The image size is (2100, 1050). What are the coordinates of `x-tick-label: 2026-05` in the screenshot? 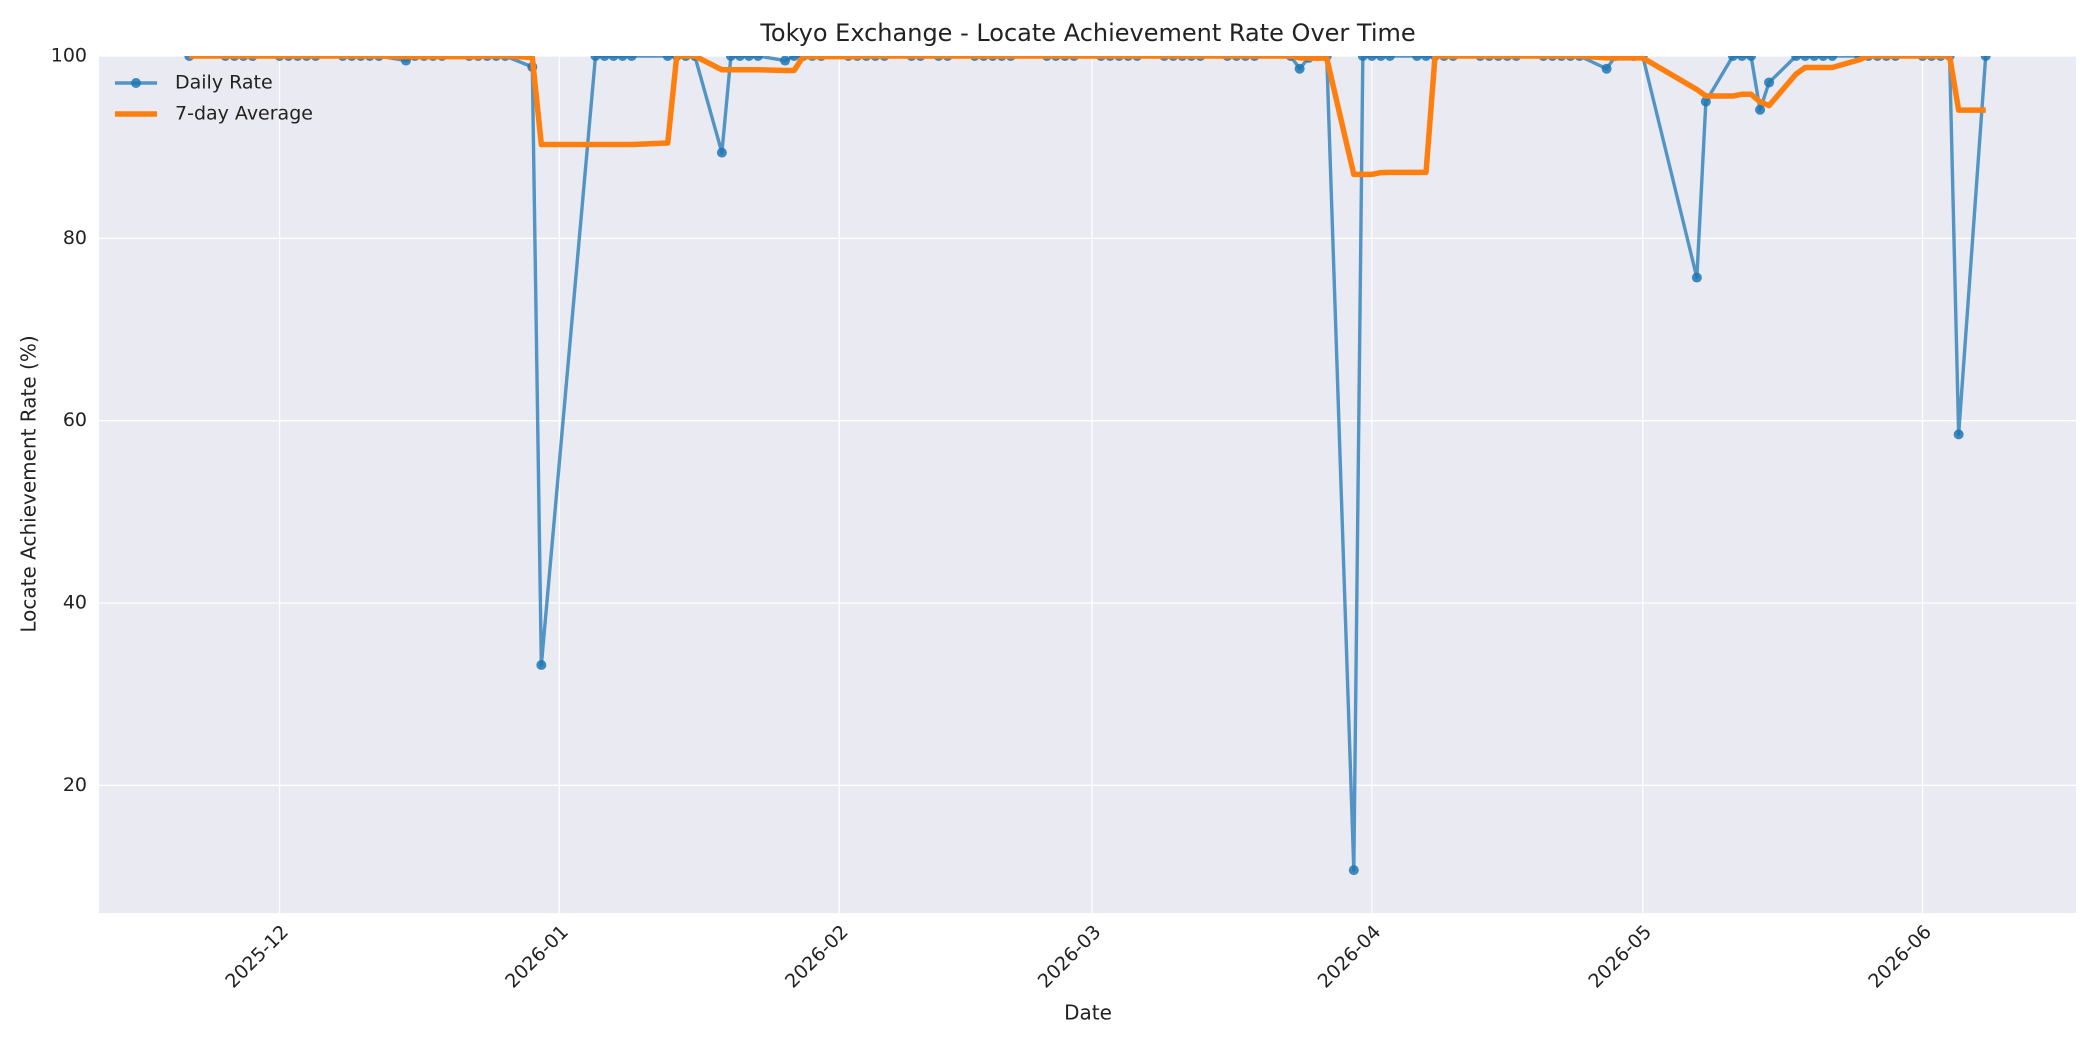 It's located at (1620, 957).